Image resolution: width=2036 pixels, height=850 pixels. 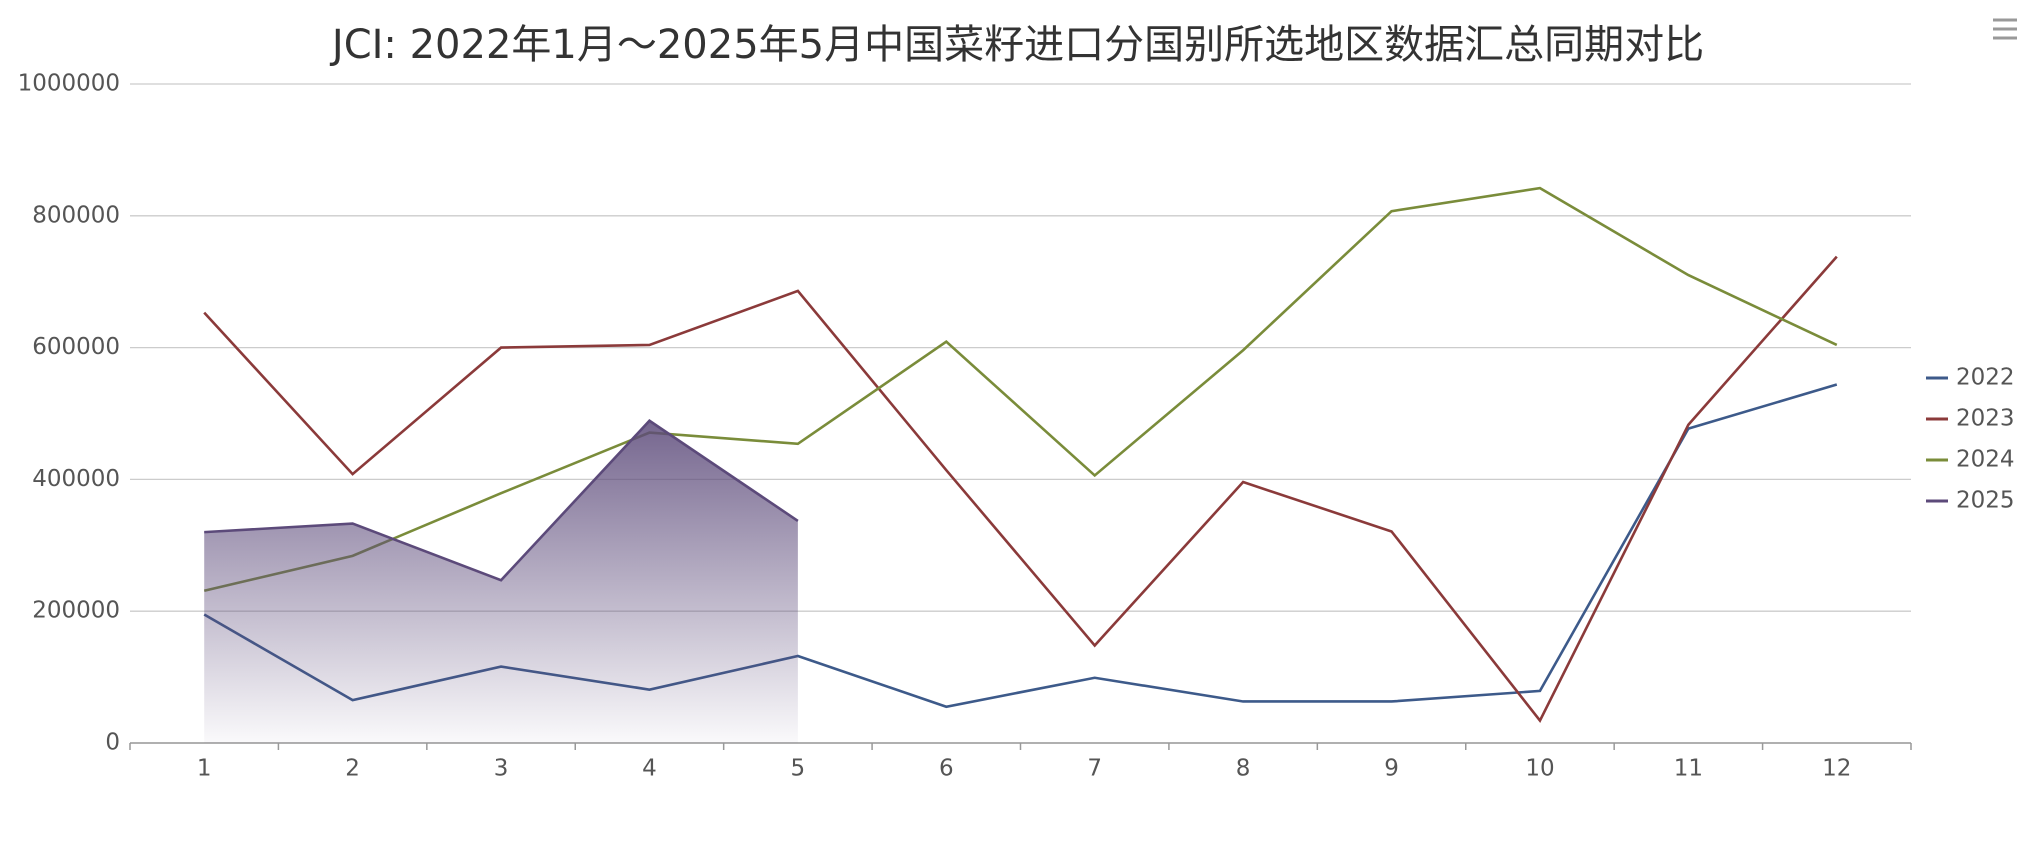 What do you see at coordinates (798, 769) in the screenshot?
I see `x-tick-label: 5` at bounding box center [798, 769].